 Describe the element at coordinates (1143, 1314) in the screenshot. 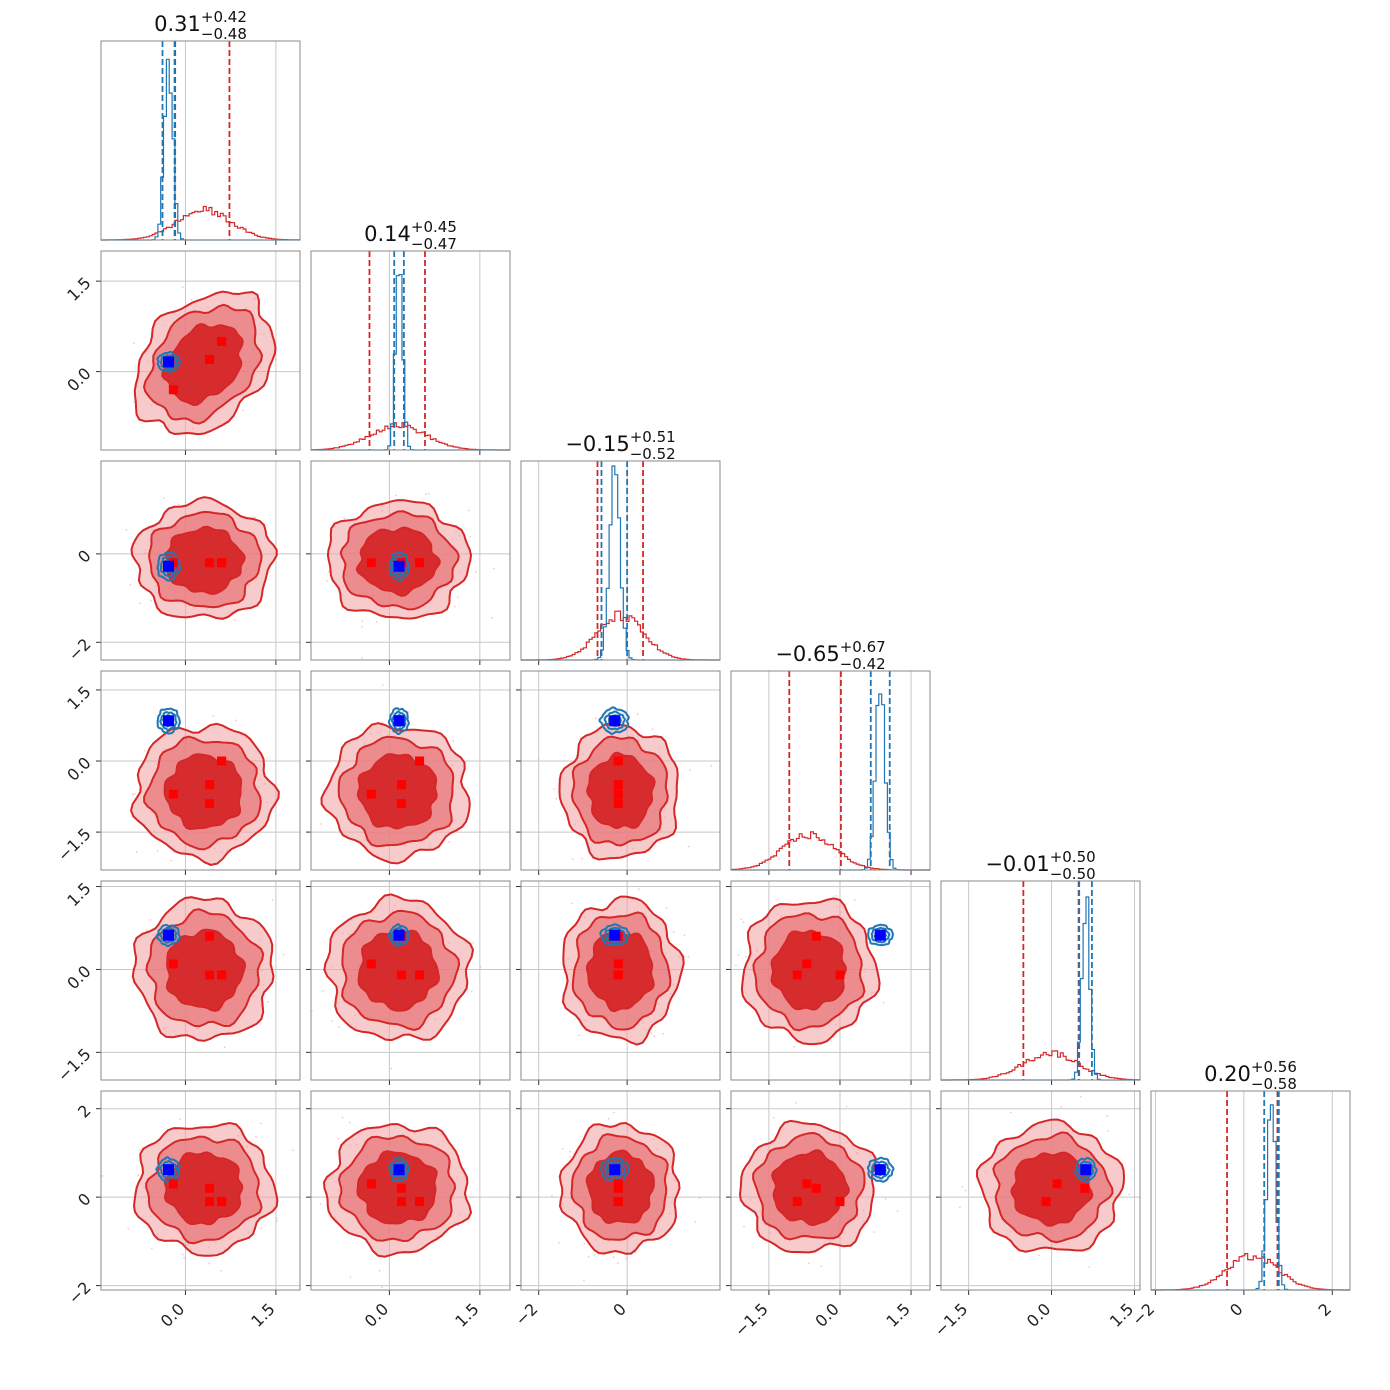

I see `x-tick-label: −2` at that location.